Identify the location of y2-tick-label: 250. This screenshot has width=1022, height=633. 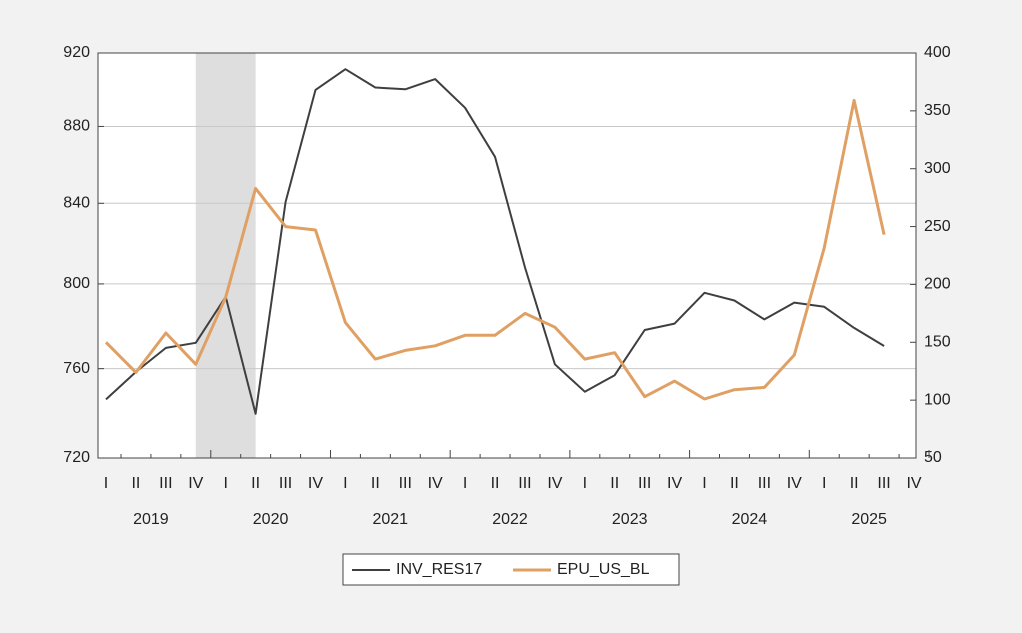
(937, 226).